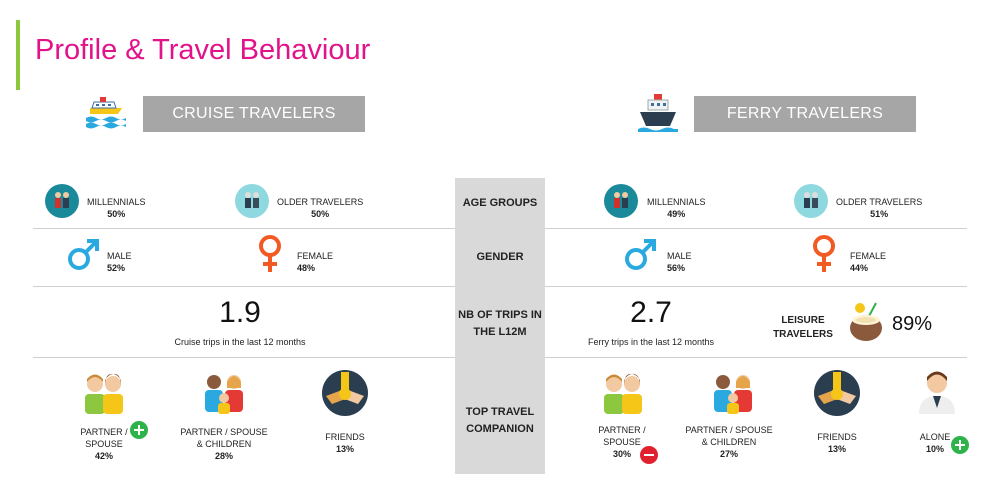 This screenshot has width=1000, height=501. What do you see at coordinates (116, 208) in the screenshot?
I see `cruise-millennials: MILLENNIALS 50%` at bounding box center [116, 208].